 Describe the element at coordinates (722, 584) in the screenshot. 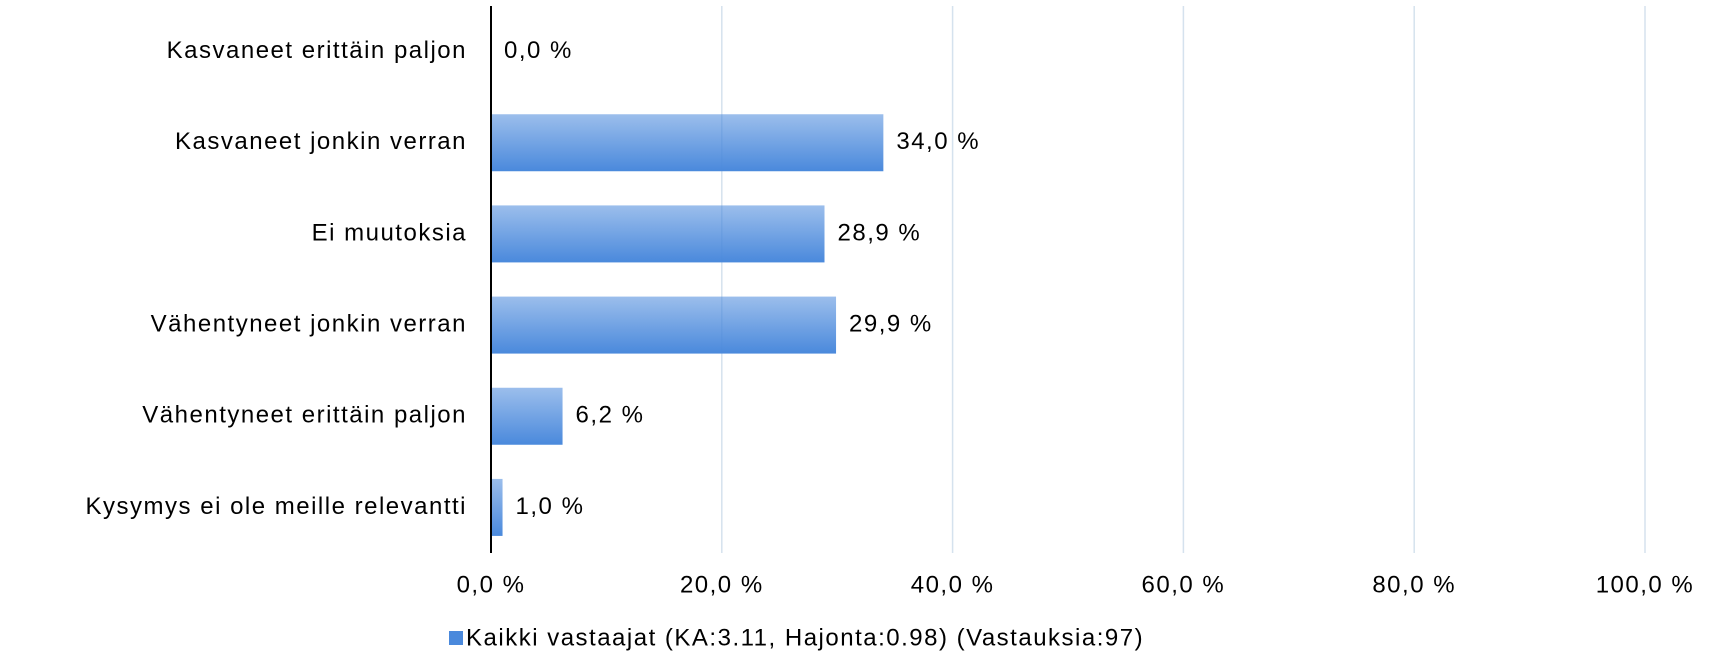

I see `x-tick-label: 20,0 %` at that location.